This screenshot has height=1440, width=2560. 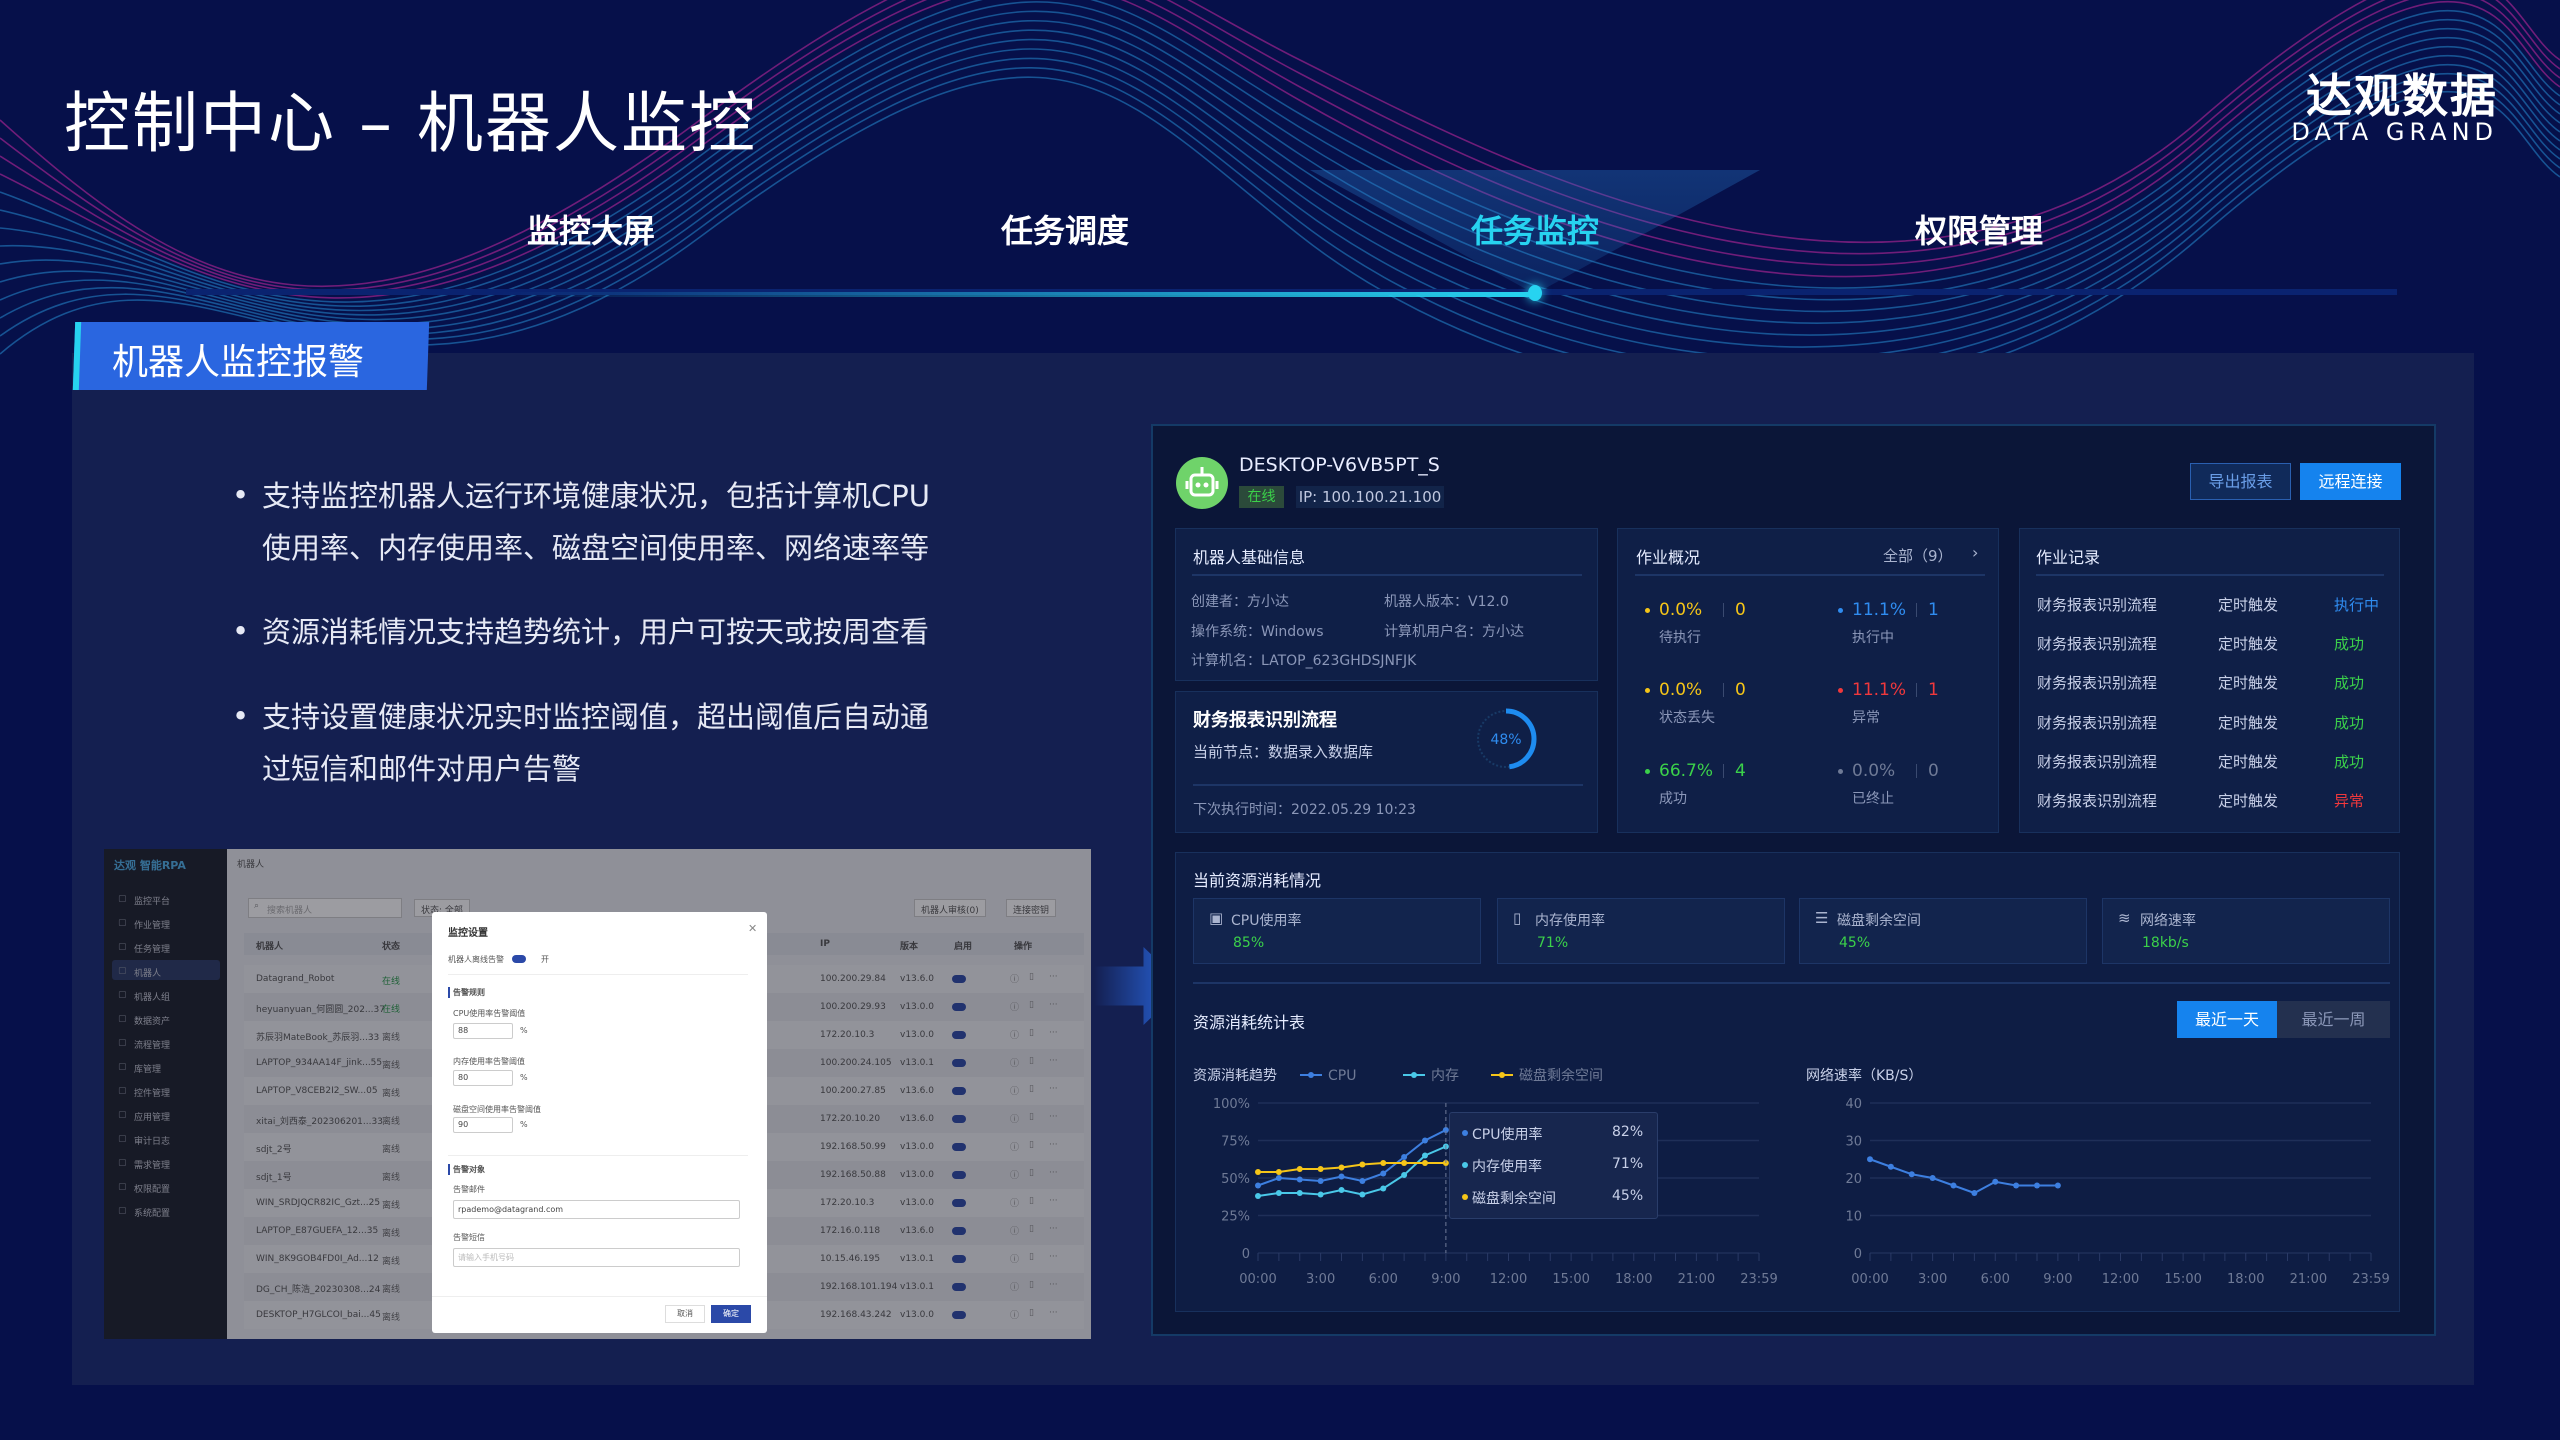 I want to click on sms-input: 请输入手机号码, so click(x=596, y=1257).